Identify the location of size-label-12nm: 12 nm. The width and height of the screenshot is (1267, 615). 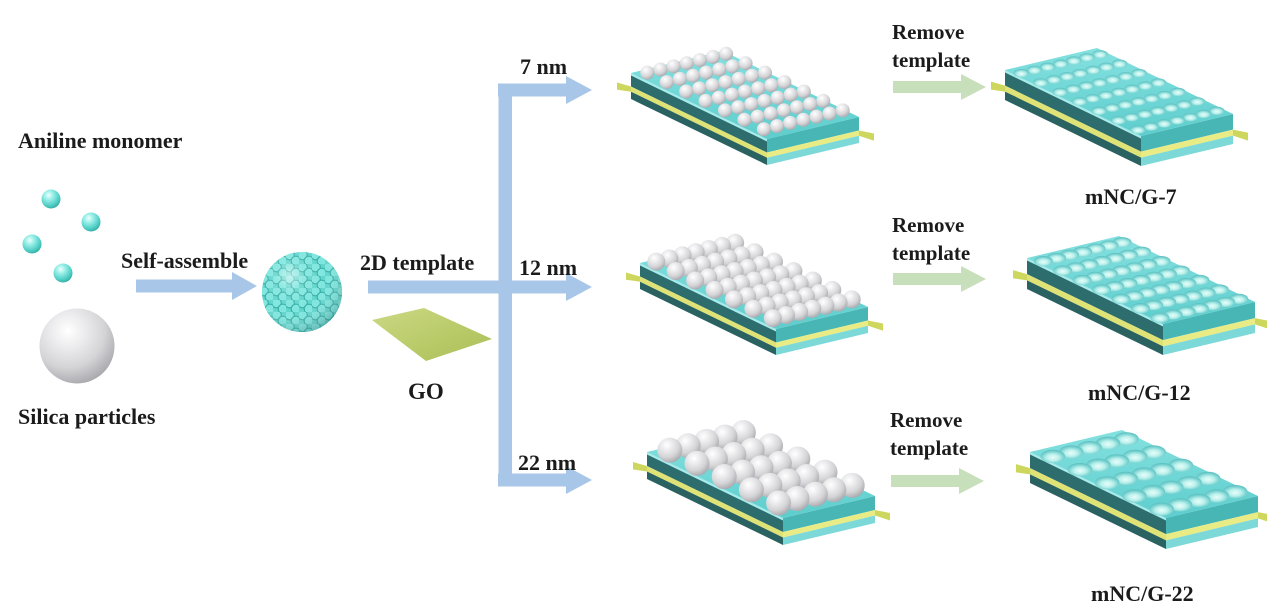
(548, 267).